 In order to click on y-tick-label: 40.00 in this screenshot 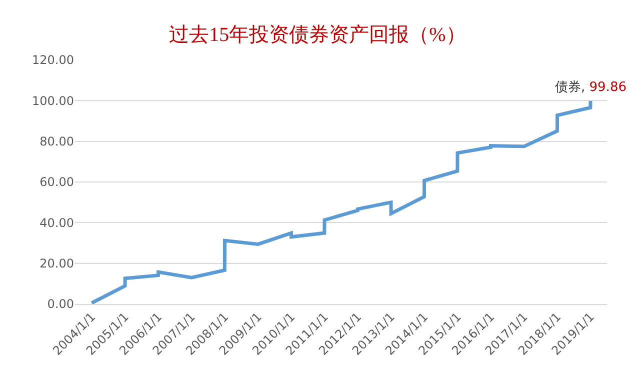, I will do `click(57, 223)`.